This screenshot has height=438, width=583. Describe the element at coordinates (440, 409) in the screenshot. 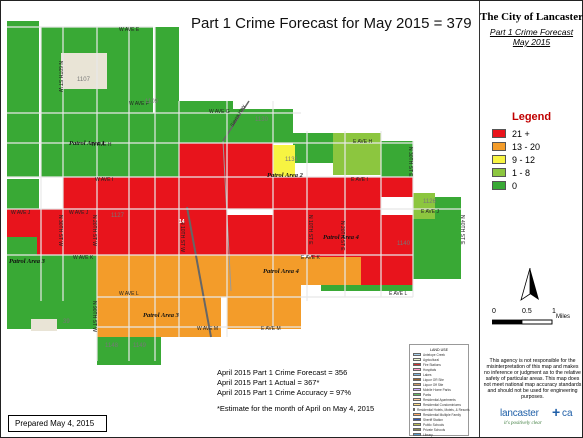

I see `land-use-item: Residential Hotels, Motels, & Resorts` at that location.